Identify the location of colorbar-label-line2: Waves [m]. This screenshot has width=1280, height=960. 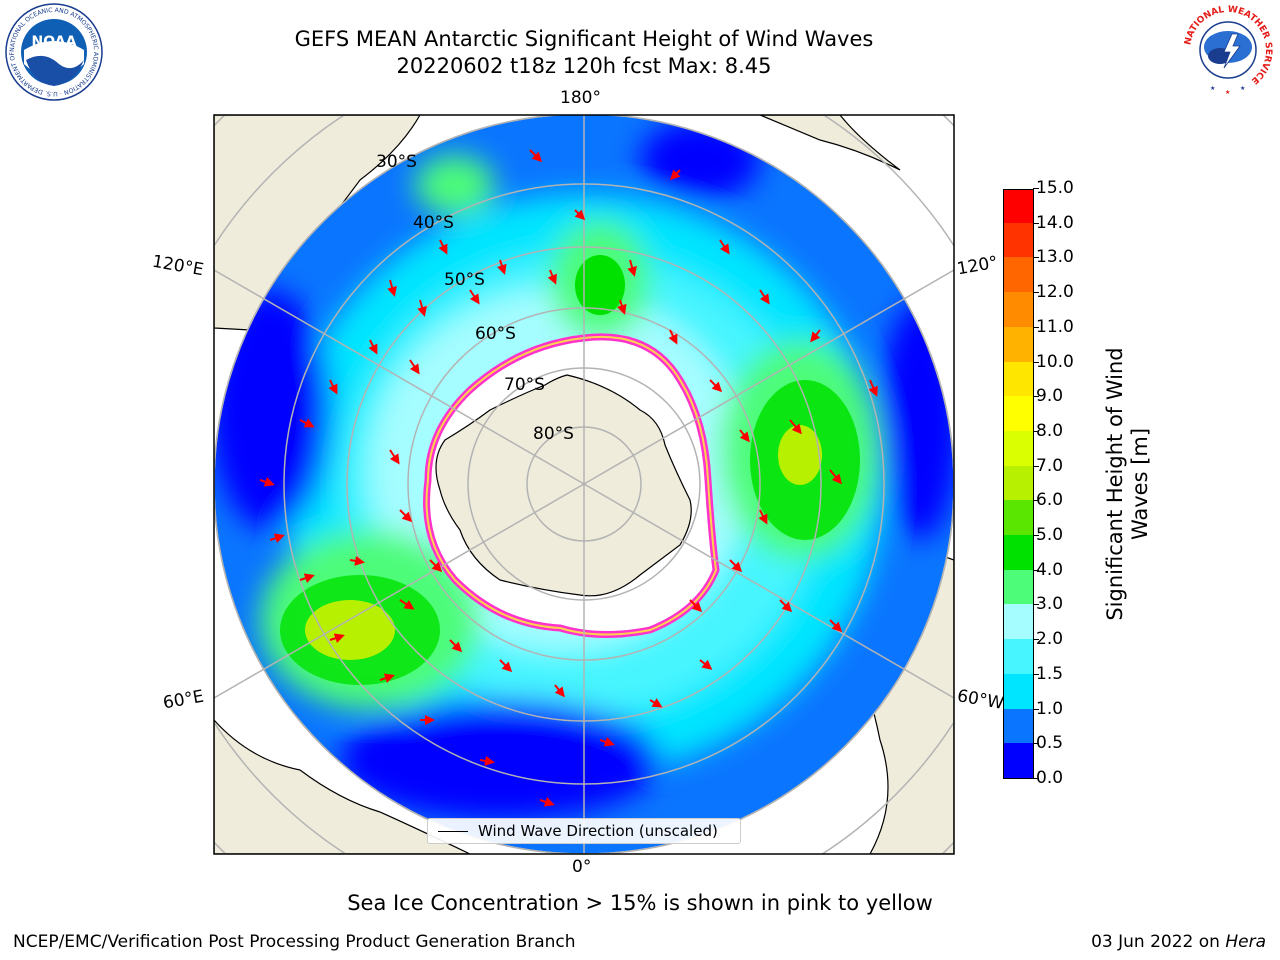
(1140, 484).